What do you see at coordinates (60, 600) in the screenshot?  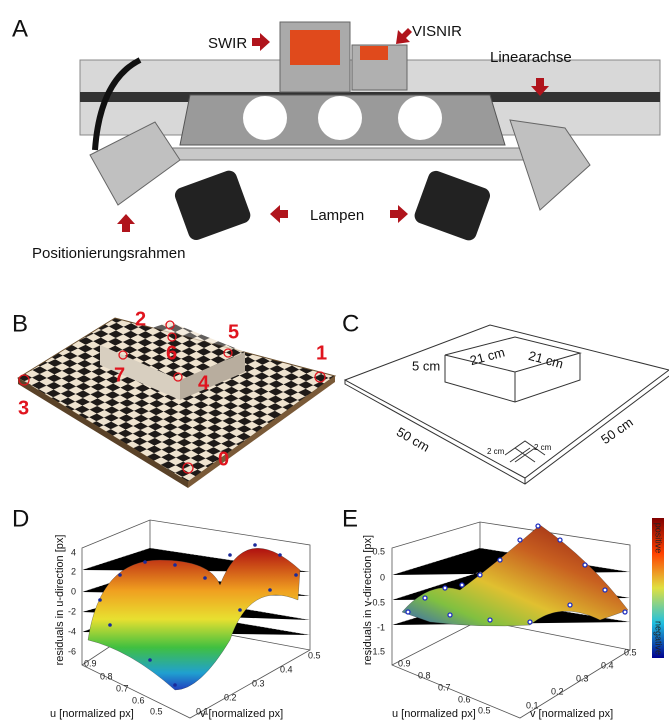 I see `z-axis-label: residuals in u-direction [px]` at bounding box center [60, 600].